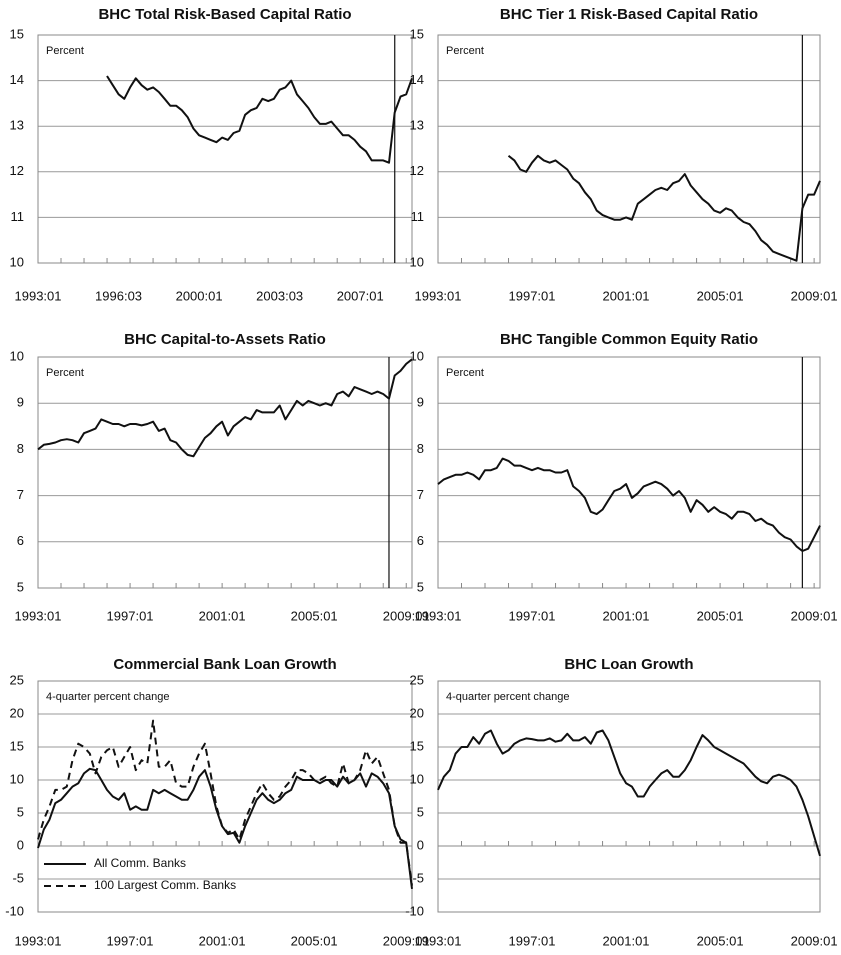 This screenshot has height=955, width=841. Describe the element at coordinates (225, 339) in the screenshot. I see `chart-title: BHC Capital-to-Assets Ratio` at that location.